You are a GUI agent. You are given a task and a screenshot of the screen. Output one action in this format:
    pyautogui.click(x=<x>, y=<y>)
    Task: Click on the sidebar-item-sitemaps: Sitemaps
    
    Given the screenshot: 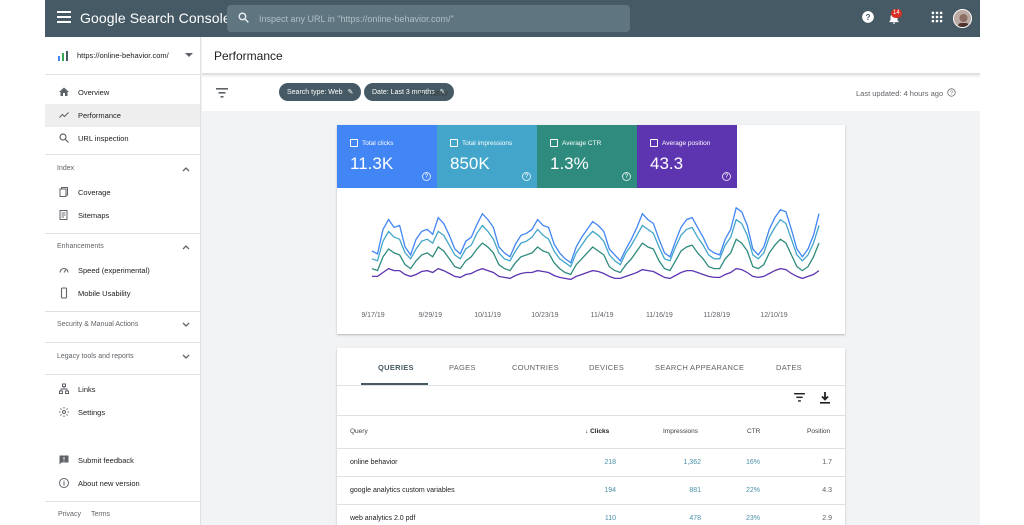 What is the action you would take?
    pyautogui.click(x=122, y=215)
    